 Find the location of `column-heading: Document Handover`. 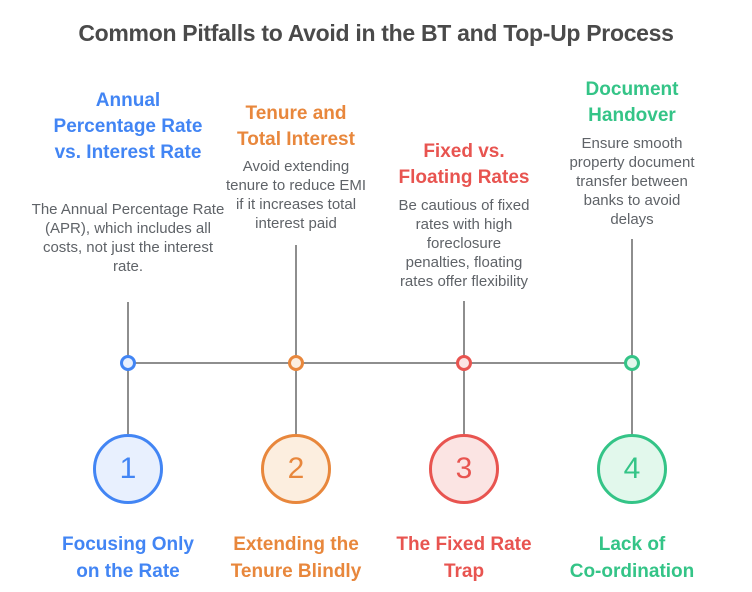

column-heading: Document Handover is located at coordinates (632, 102).